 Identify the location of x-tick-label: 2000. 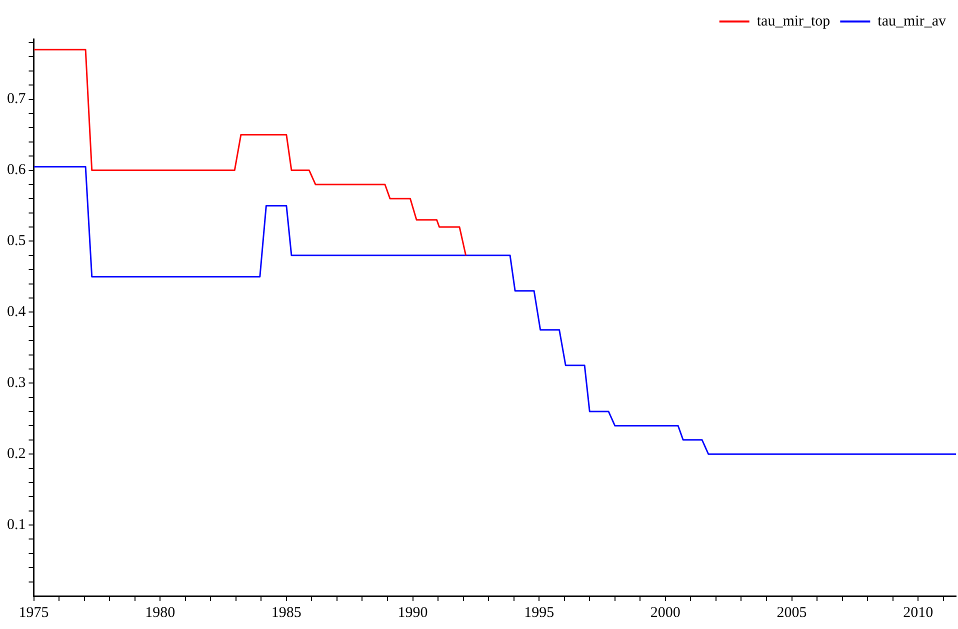
(665, 612).